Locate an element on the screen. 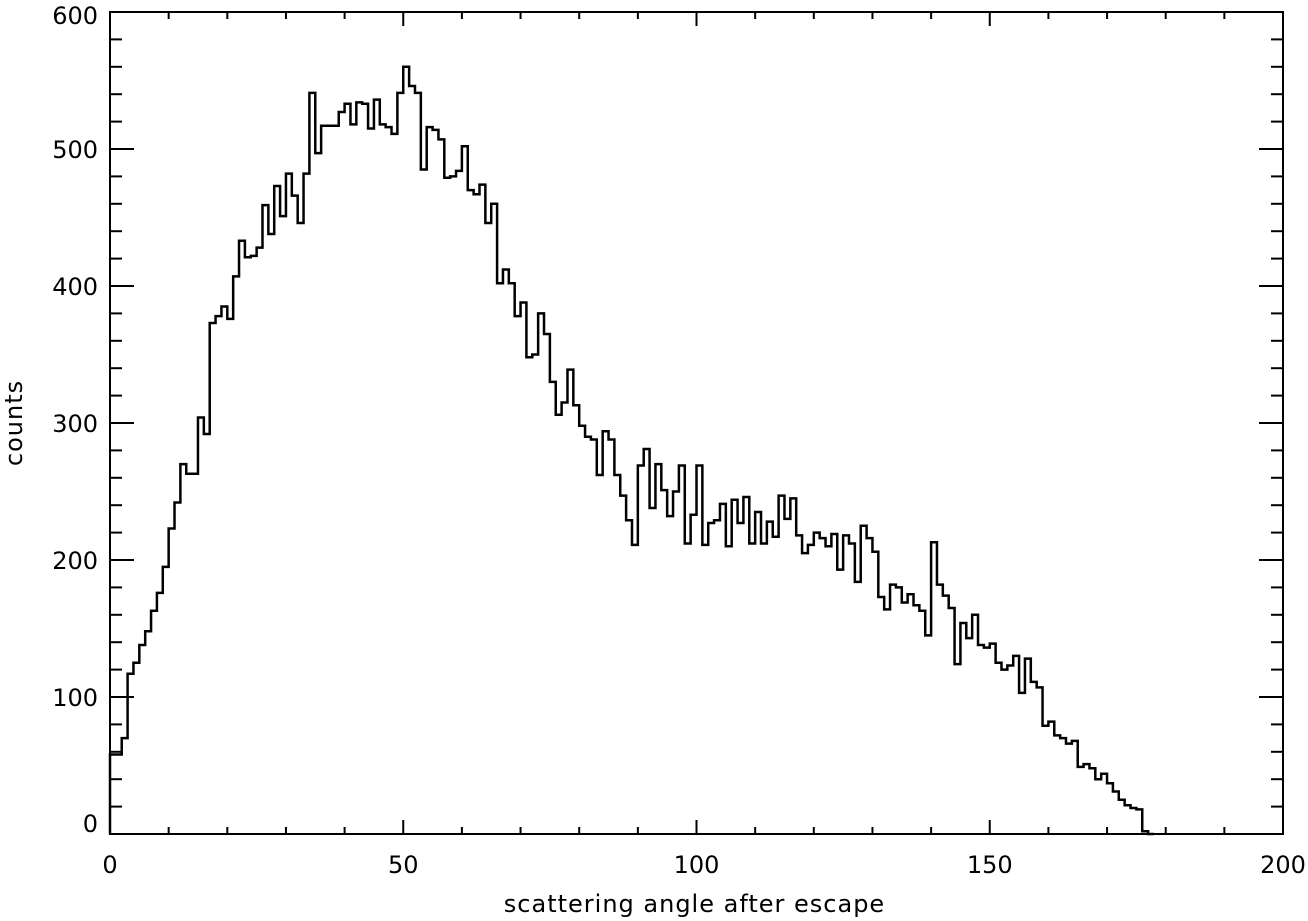 This screenshot has width=1308, height=921. x-tick-label: 50 is located at coordinates (403, 865).